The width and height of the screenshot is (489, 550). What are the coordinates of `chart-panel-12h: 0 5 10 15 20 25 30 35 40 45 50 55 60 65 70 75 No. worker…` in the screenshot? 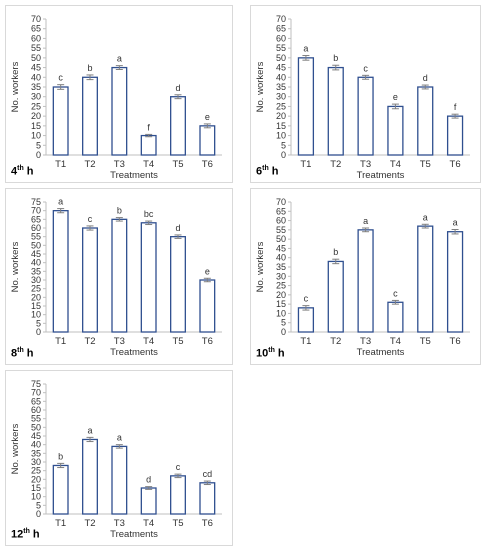 It's located at (119, 458).